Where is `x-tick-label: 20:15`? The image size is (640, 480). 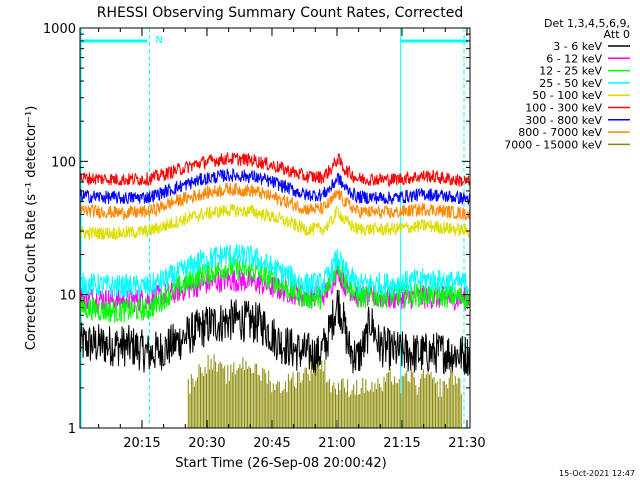 x-tick-label: 20:15 is located at coordinates (141, 443).